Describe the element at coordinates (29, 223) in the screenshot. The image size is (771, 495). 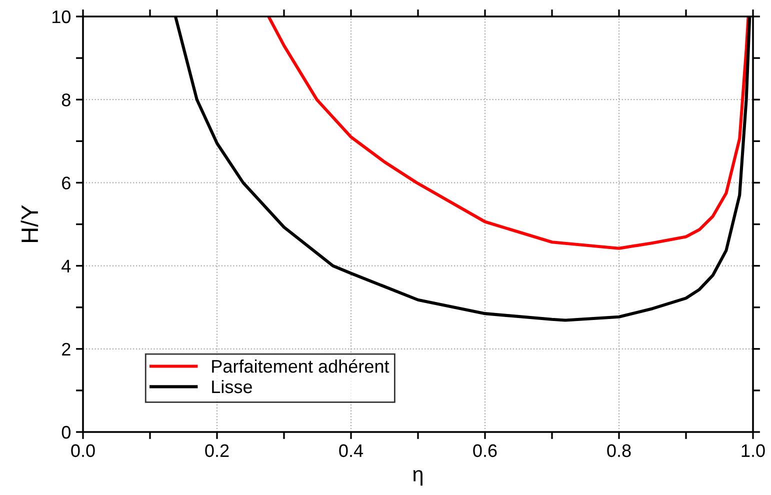
I see `y-axis-title: H/Y` at that location.